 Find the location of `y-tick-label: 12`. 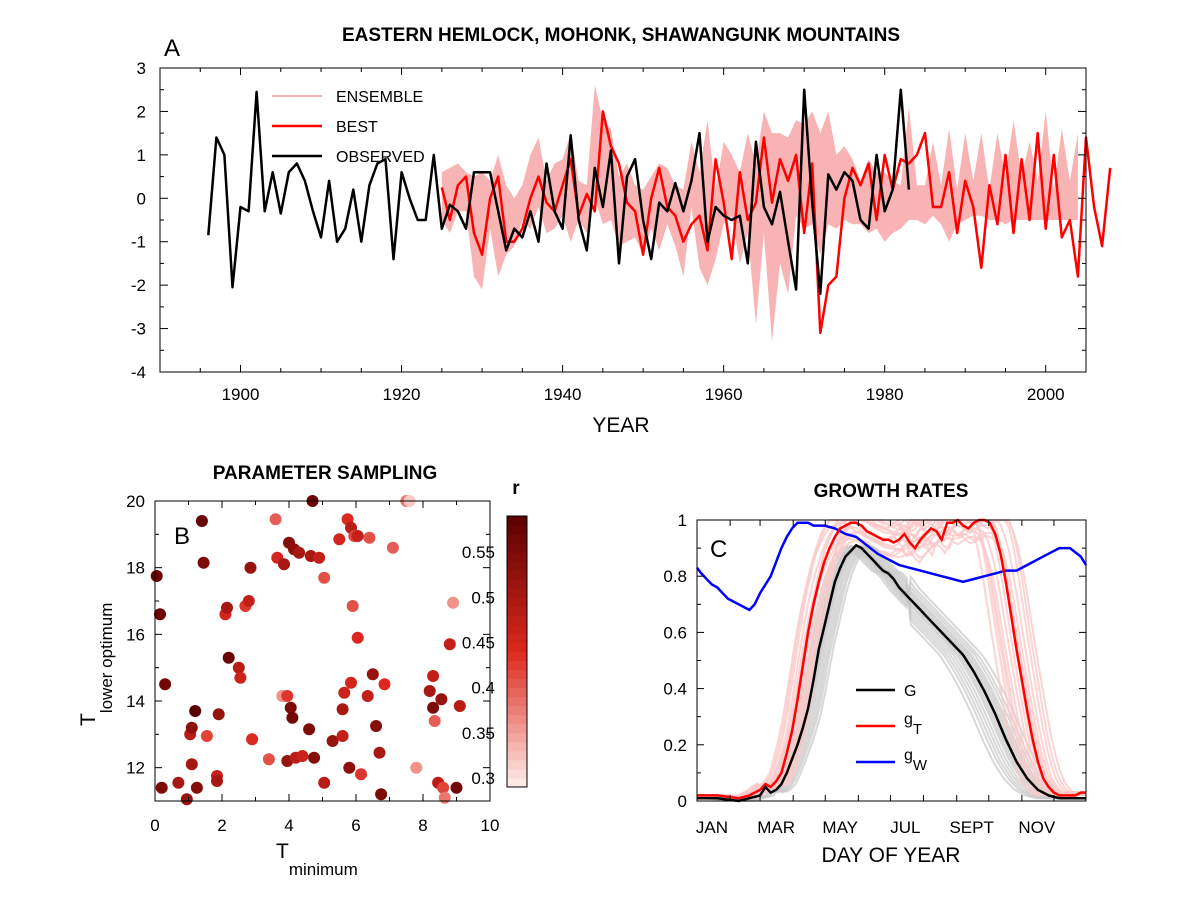

y-tick-label: 12 is located at coordinates (135, 768).